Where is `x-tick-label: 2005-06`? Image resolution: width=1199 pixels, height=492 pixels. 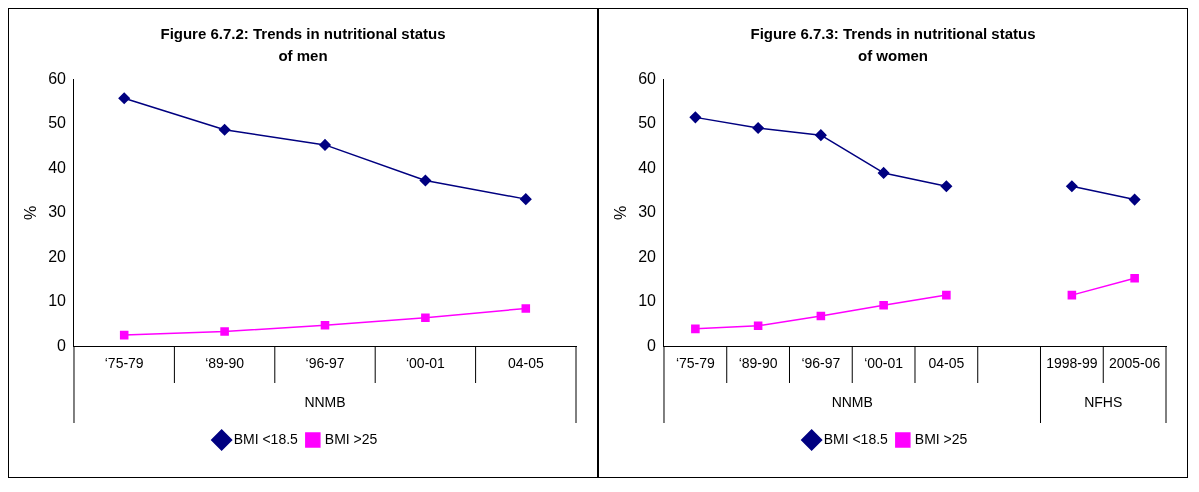
x-tick-label: 2005-06 is located at coordinates (1134, 363).